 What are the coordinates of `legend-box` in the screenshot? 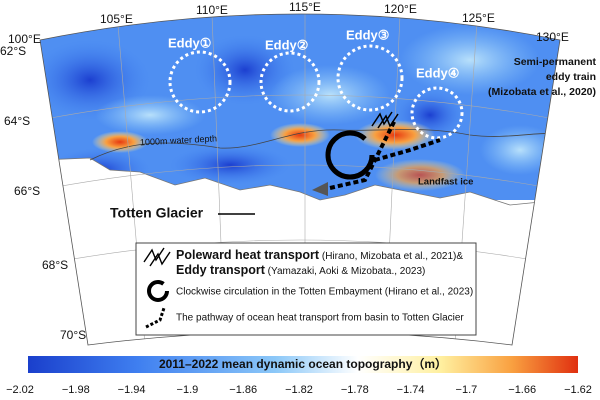 It's located at (306, 289).